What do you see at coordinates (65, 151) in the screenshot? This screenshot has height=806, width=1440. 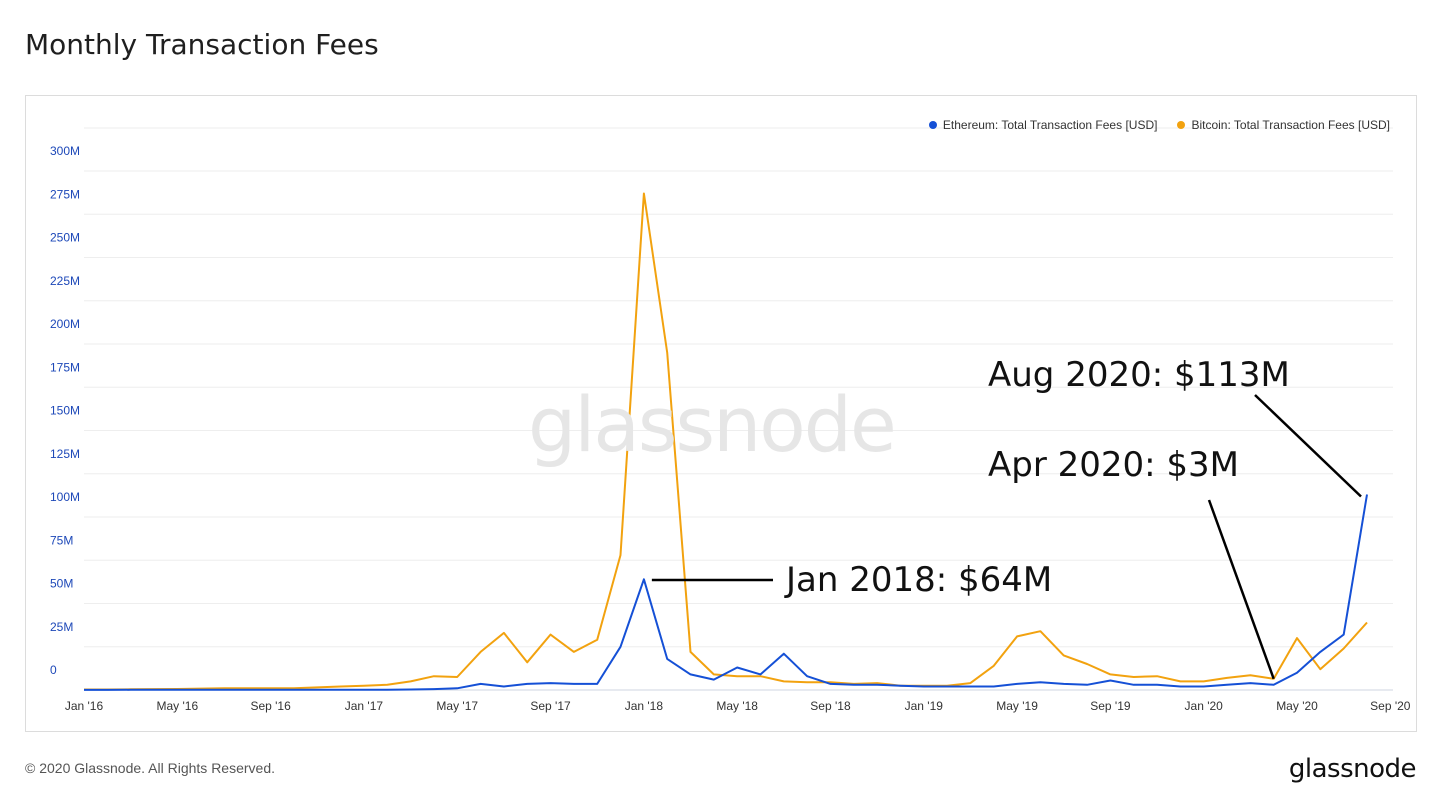 I see `y-tick-label: 300M` at bounding box center [65, 151].